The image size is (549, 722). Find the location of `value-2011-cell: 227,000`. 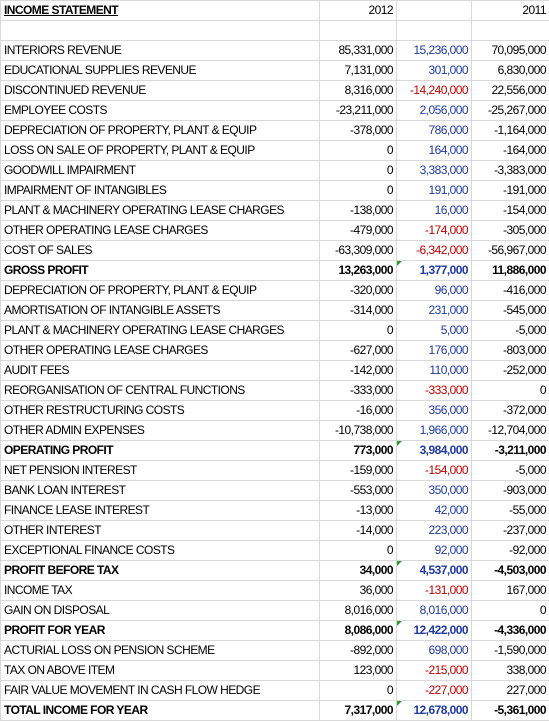

value-2011-cell: 227,000 is located at coordinates (510, 690).